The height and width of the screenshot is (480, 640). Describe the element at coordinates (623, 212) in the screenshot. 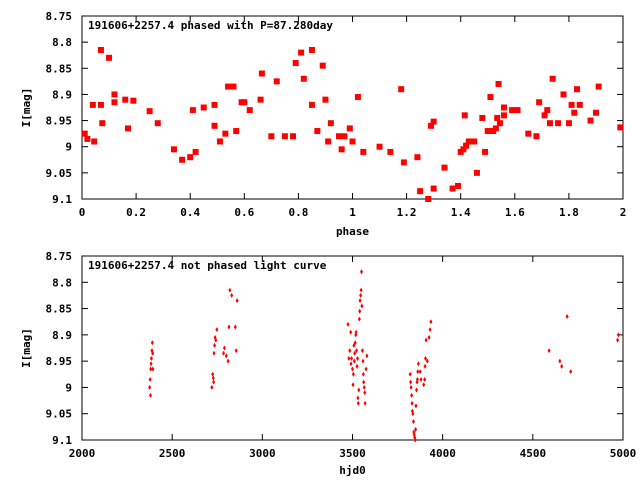

I see `x-tick-label: 2` at that location.